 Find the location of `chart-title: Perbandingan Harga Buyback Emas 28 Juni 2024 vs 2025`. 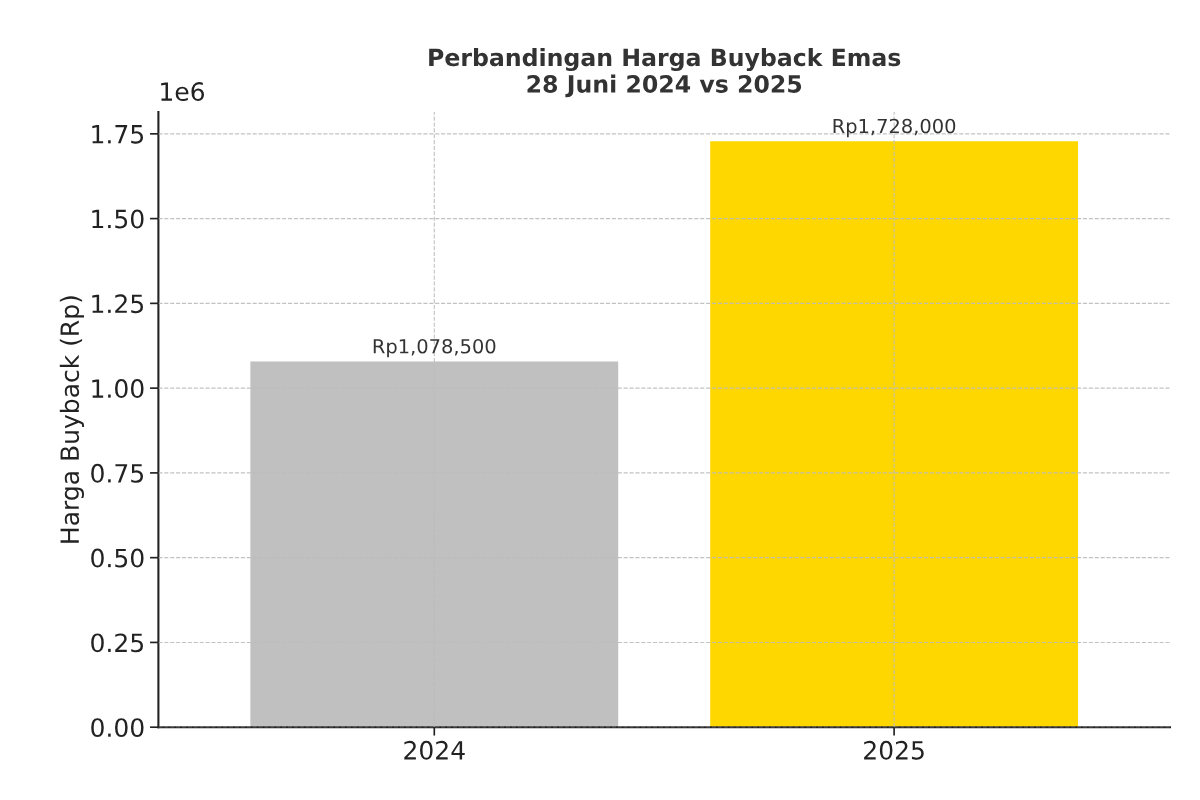

chart-title: Perbandingan Harga Buyback Emas 28 Juni 2024 vs 2025 is located at coordinates (665, 72).